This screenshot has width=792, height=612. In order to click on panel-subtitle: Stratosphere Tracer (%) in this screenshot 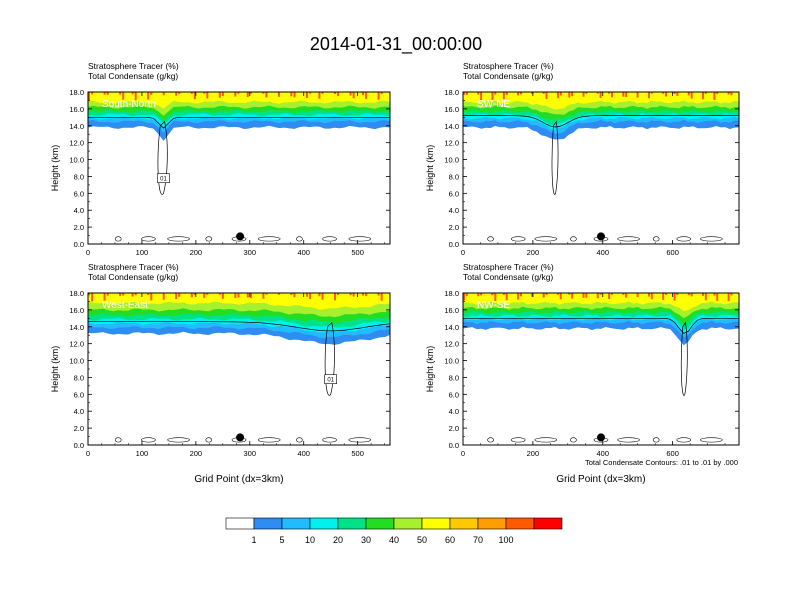, I will do `click(508, 66)`.